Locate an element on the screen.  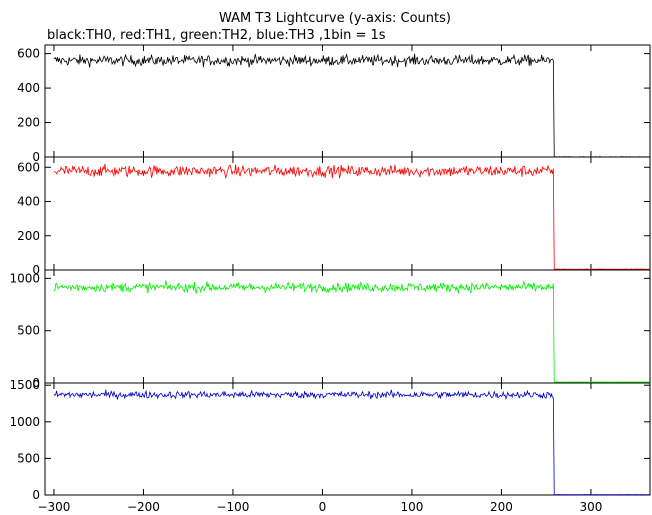
x-tick-label: −200 is located at coordinates (143, 507).